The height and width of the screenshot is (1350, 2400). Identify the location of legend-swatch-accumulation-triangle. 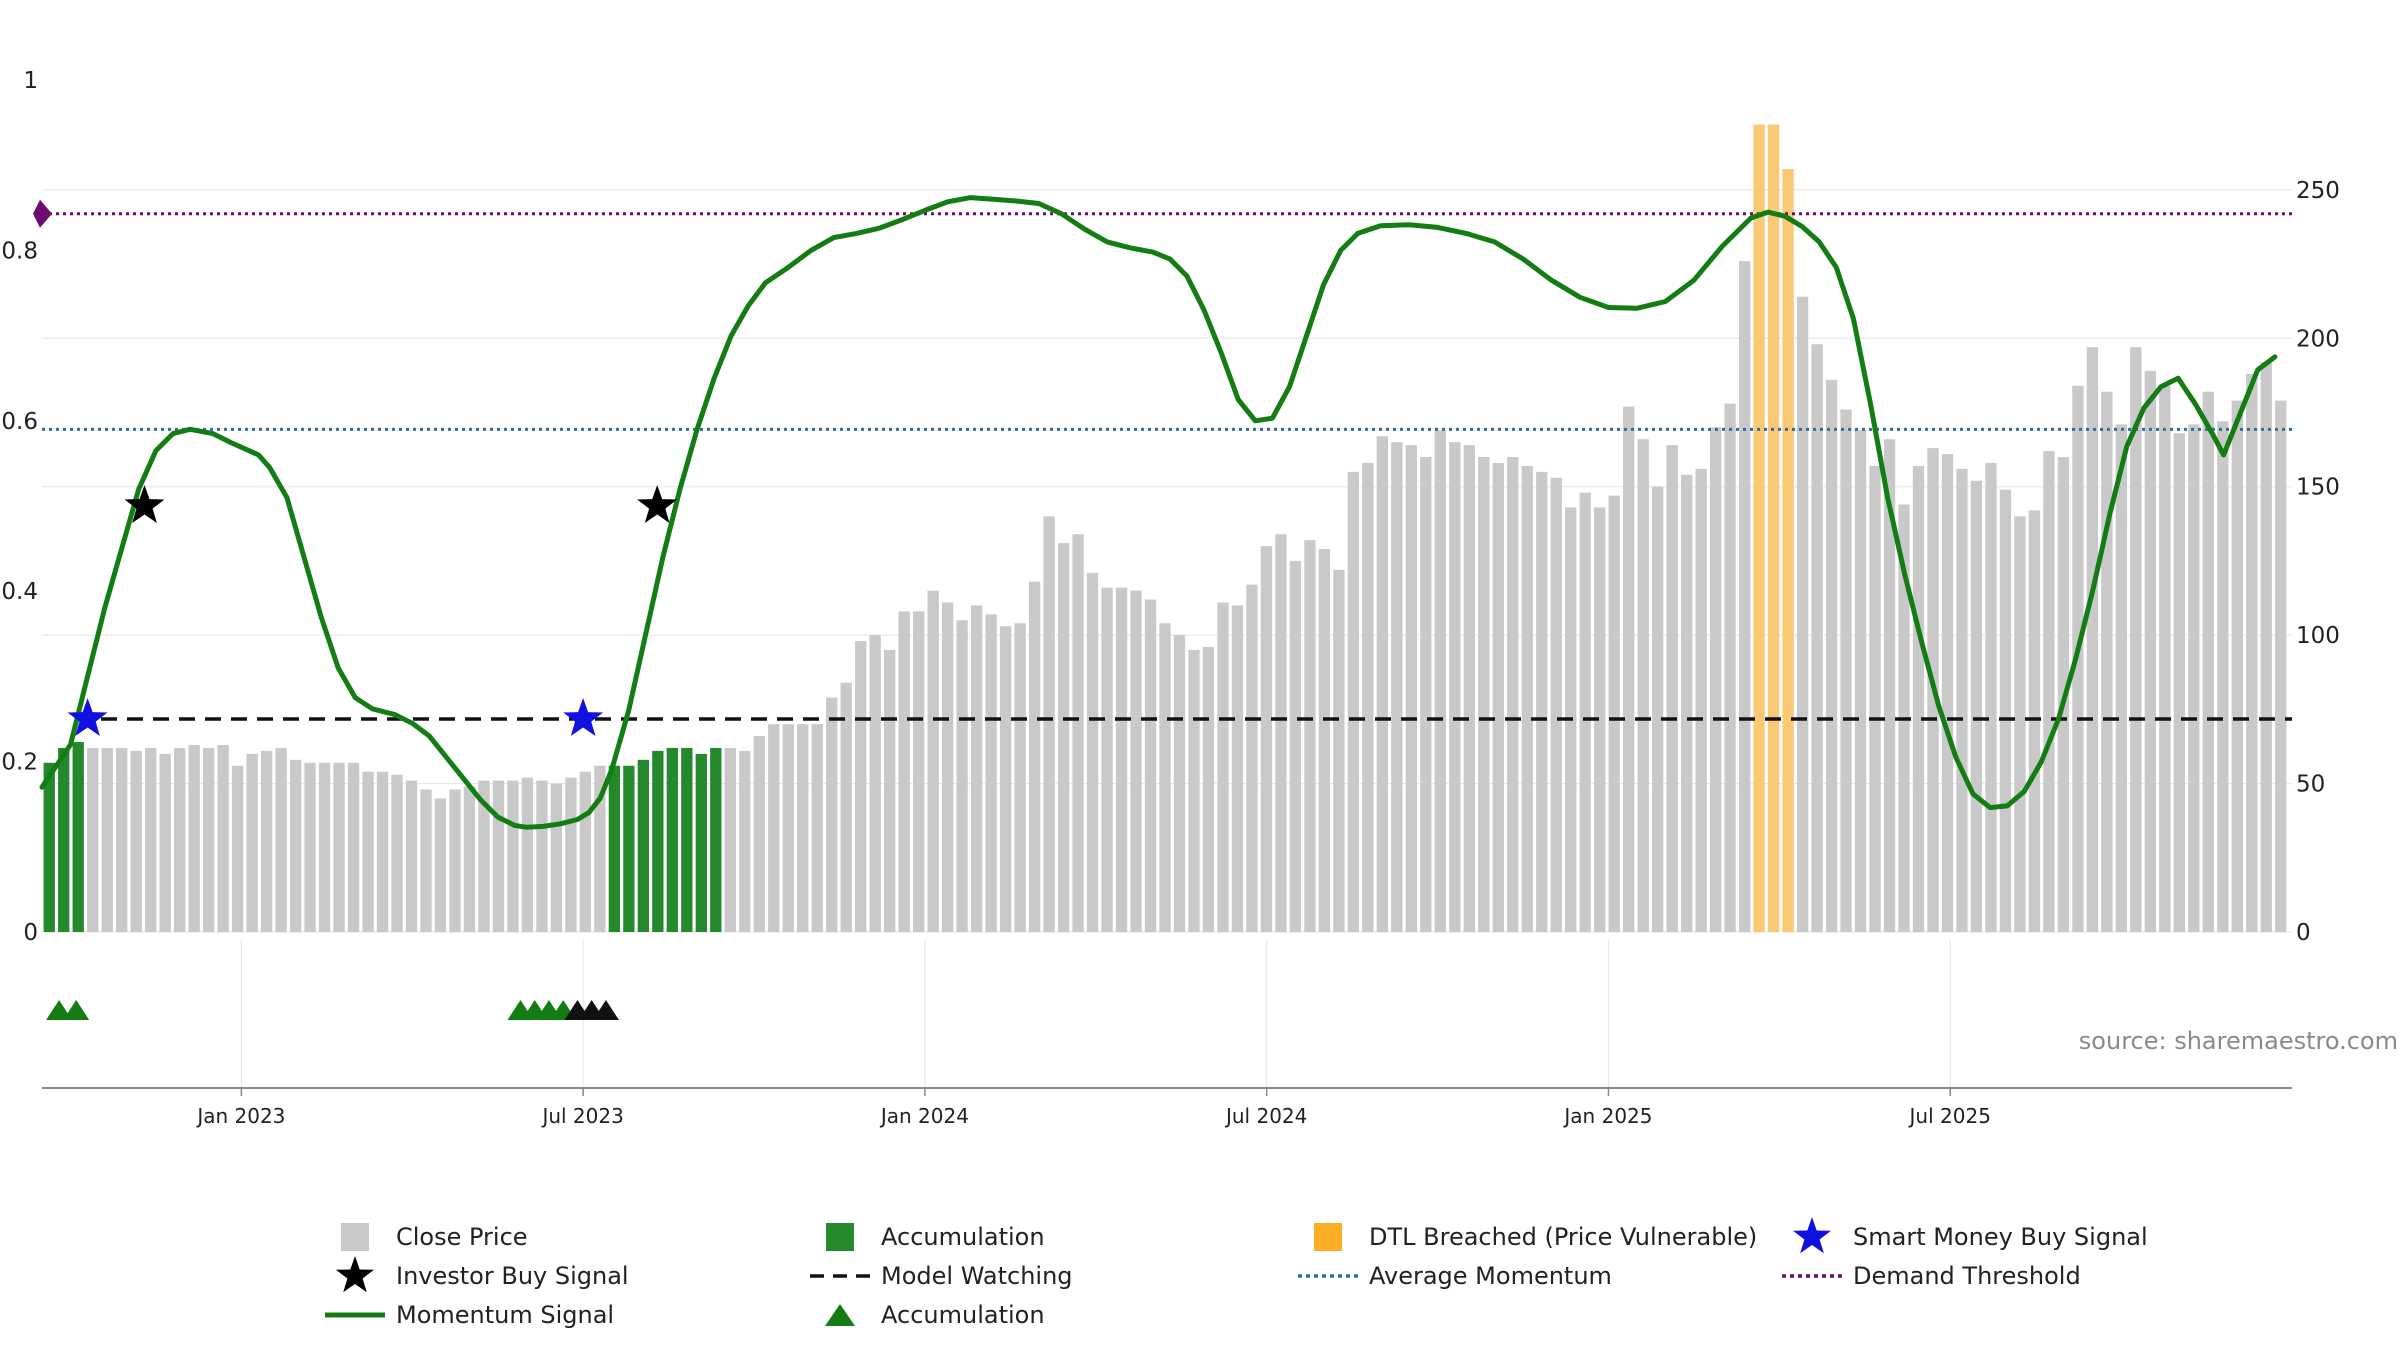
(840, 1315).